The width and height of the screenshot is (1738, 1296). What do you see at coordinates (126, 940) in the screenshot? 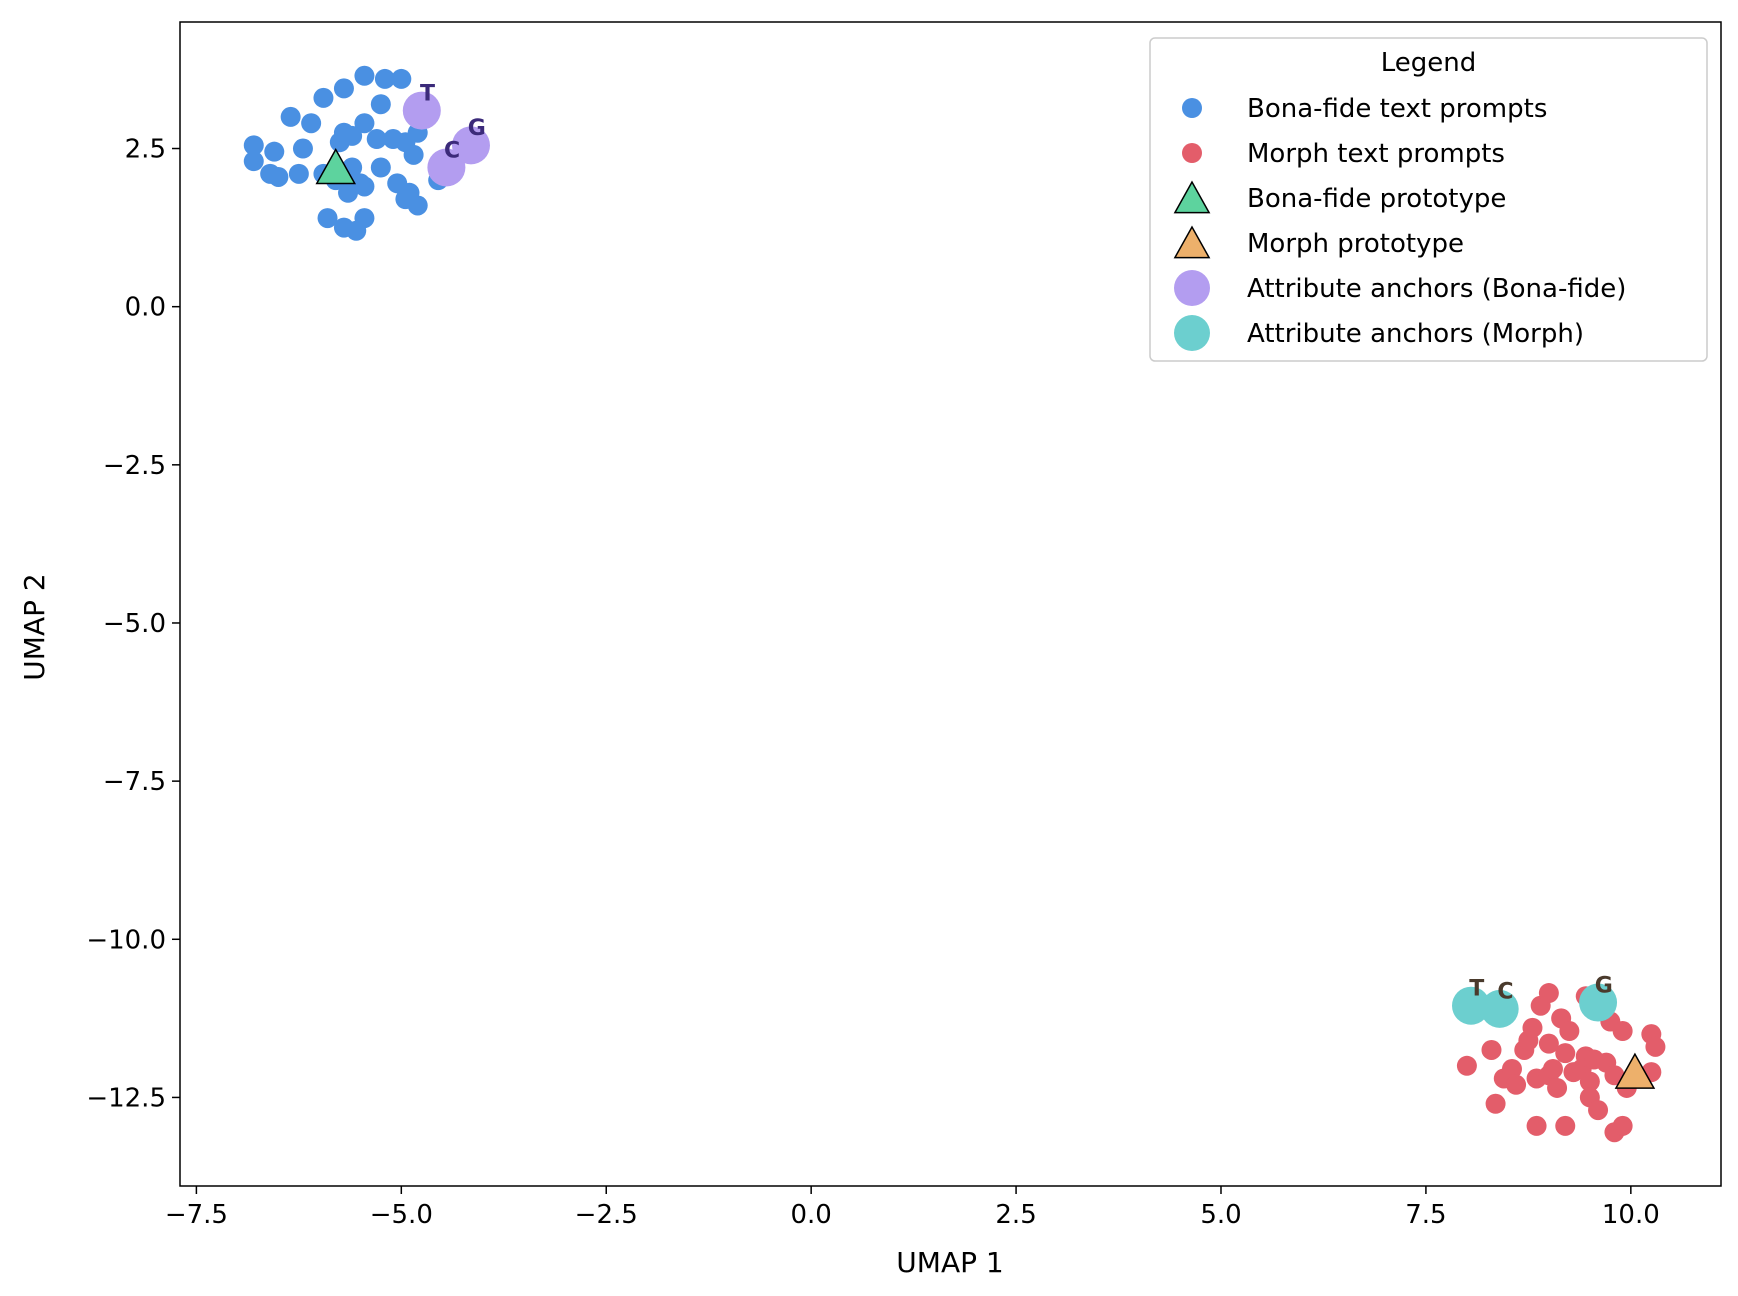
I see `y-tick-label: −10.0` at bounding box center [126, 940].